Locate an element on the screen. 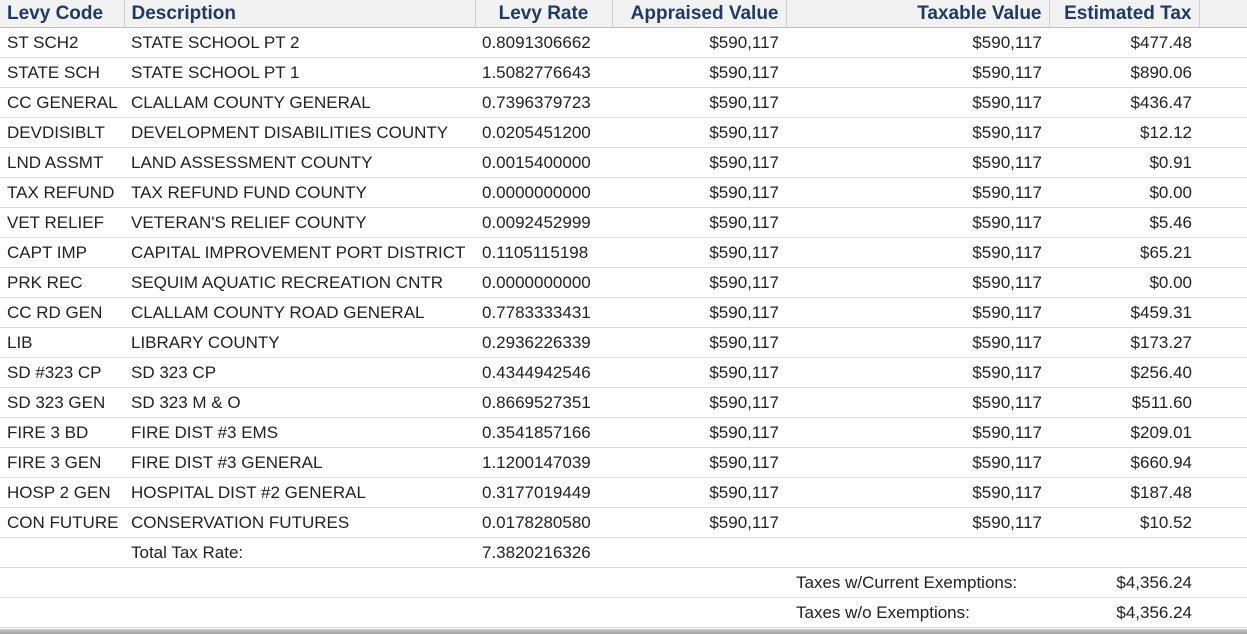 The image size is (1247, 634). total-rate-label: Total Tax Rate: is located at coordinates (299, 552).